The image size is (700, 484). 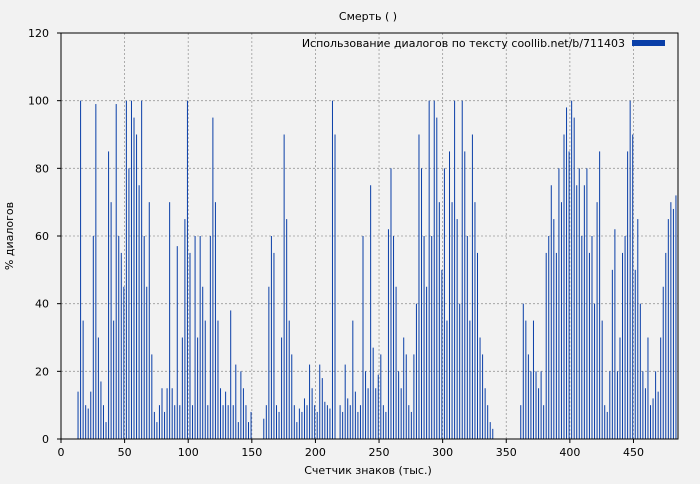 What do you see at coordinates (569, 452) in the screenshot?
I see `x-tick-label: 400` at bounding box center [569, 452].